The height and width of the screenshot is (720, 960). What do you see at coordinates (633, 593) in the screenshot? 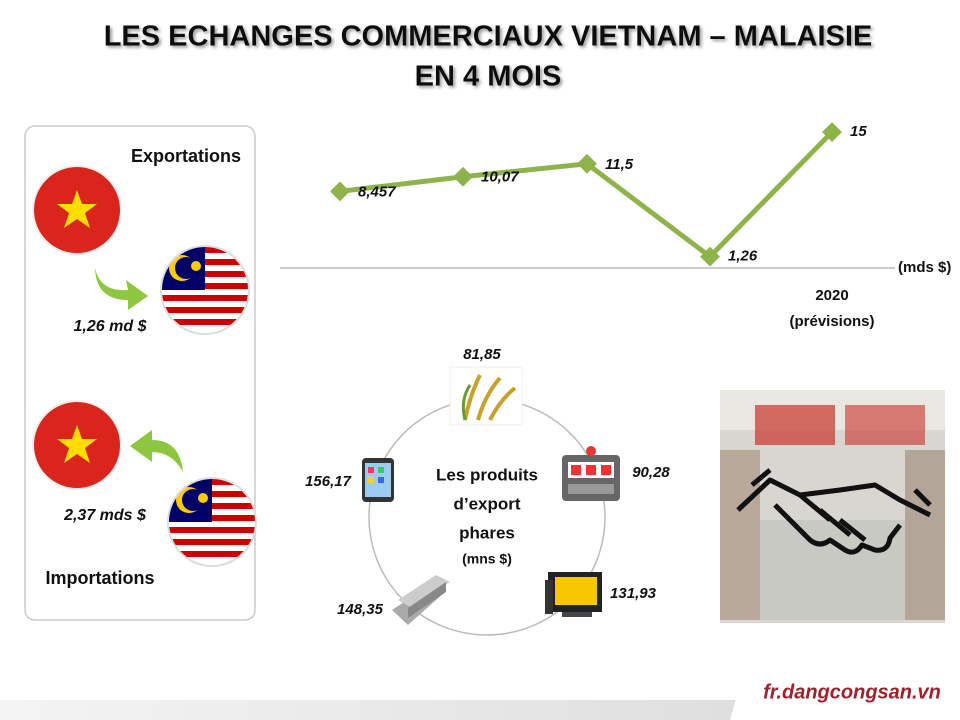
I see `product-value: 131,93` at bounding box center [633, 593].